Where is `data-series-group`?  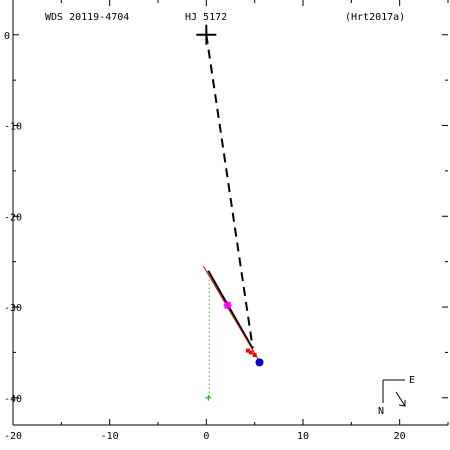
data-series-group is located at coordinates (230, 212).